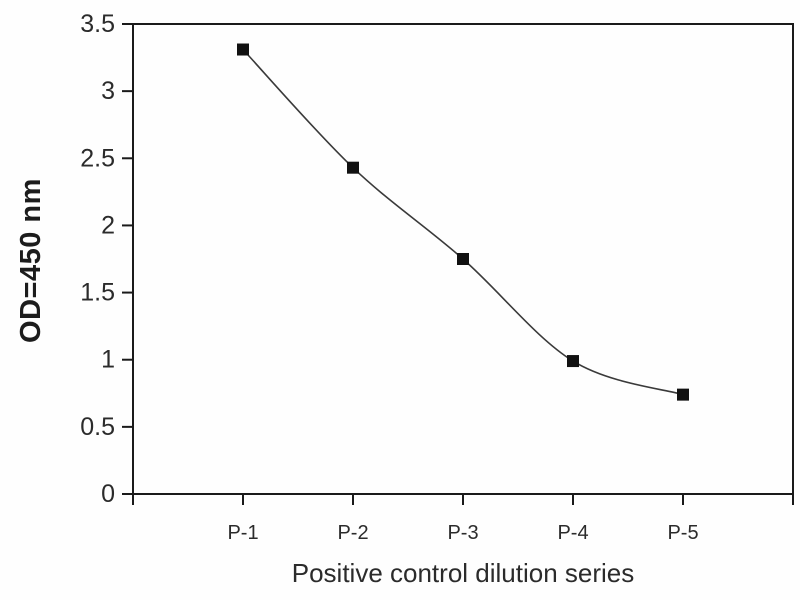  Describe the element at coordinates (97, 158) in the screenshot. I see `y-tick-label: 2.5` at that location.